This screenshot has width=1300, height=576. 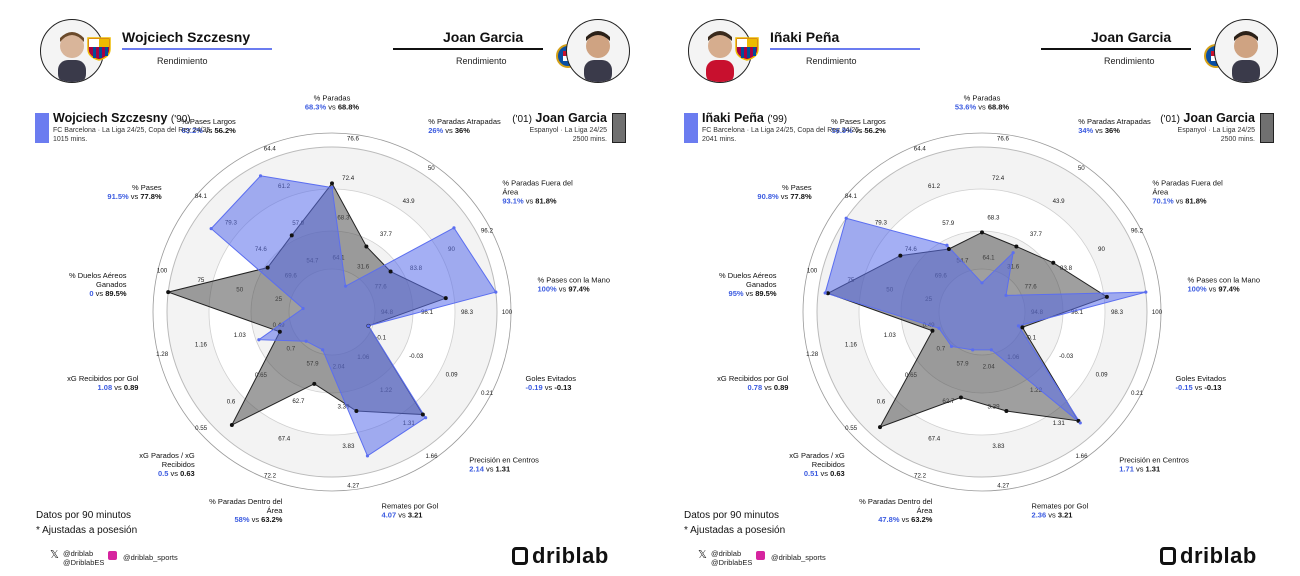 I want to click on joan-garcia-value: 1.31, so click(x=503, y=468).